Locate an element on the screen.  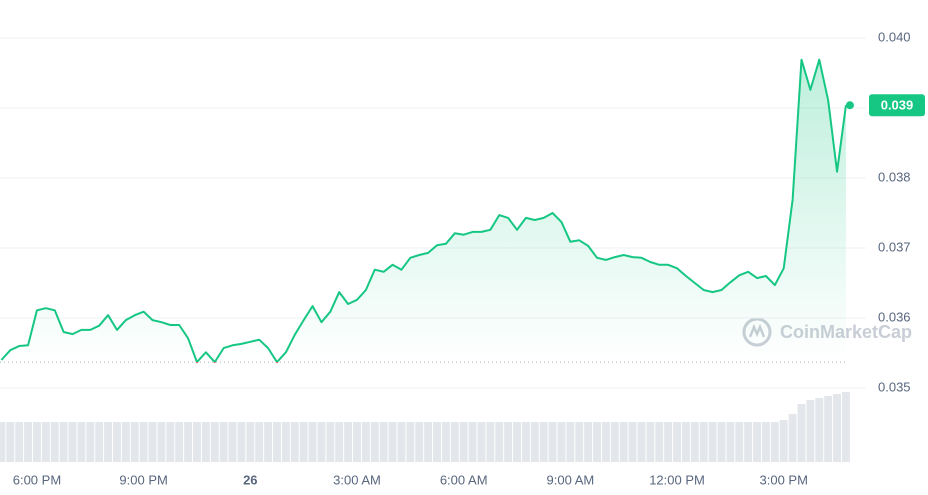
y-tick-label: 0.036 is located at coordinates (894, 316).